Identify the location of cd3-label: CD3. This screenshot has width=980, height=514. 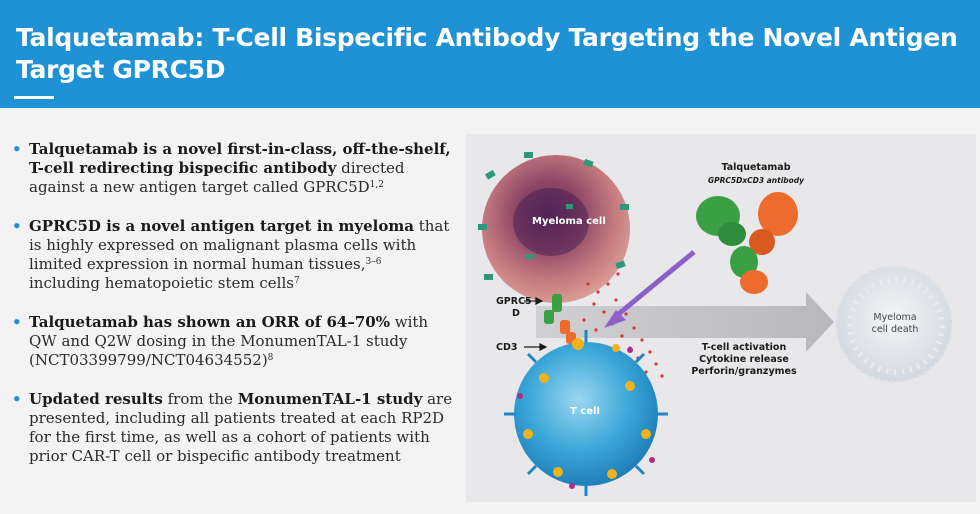
(507, 347).